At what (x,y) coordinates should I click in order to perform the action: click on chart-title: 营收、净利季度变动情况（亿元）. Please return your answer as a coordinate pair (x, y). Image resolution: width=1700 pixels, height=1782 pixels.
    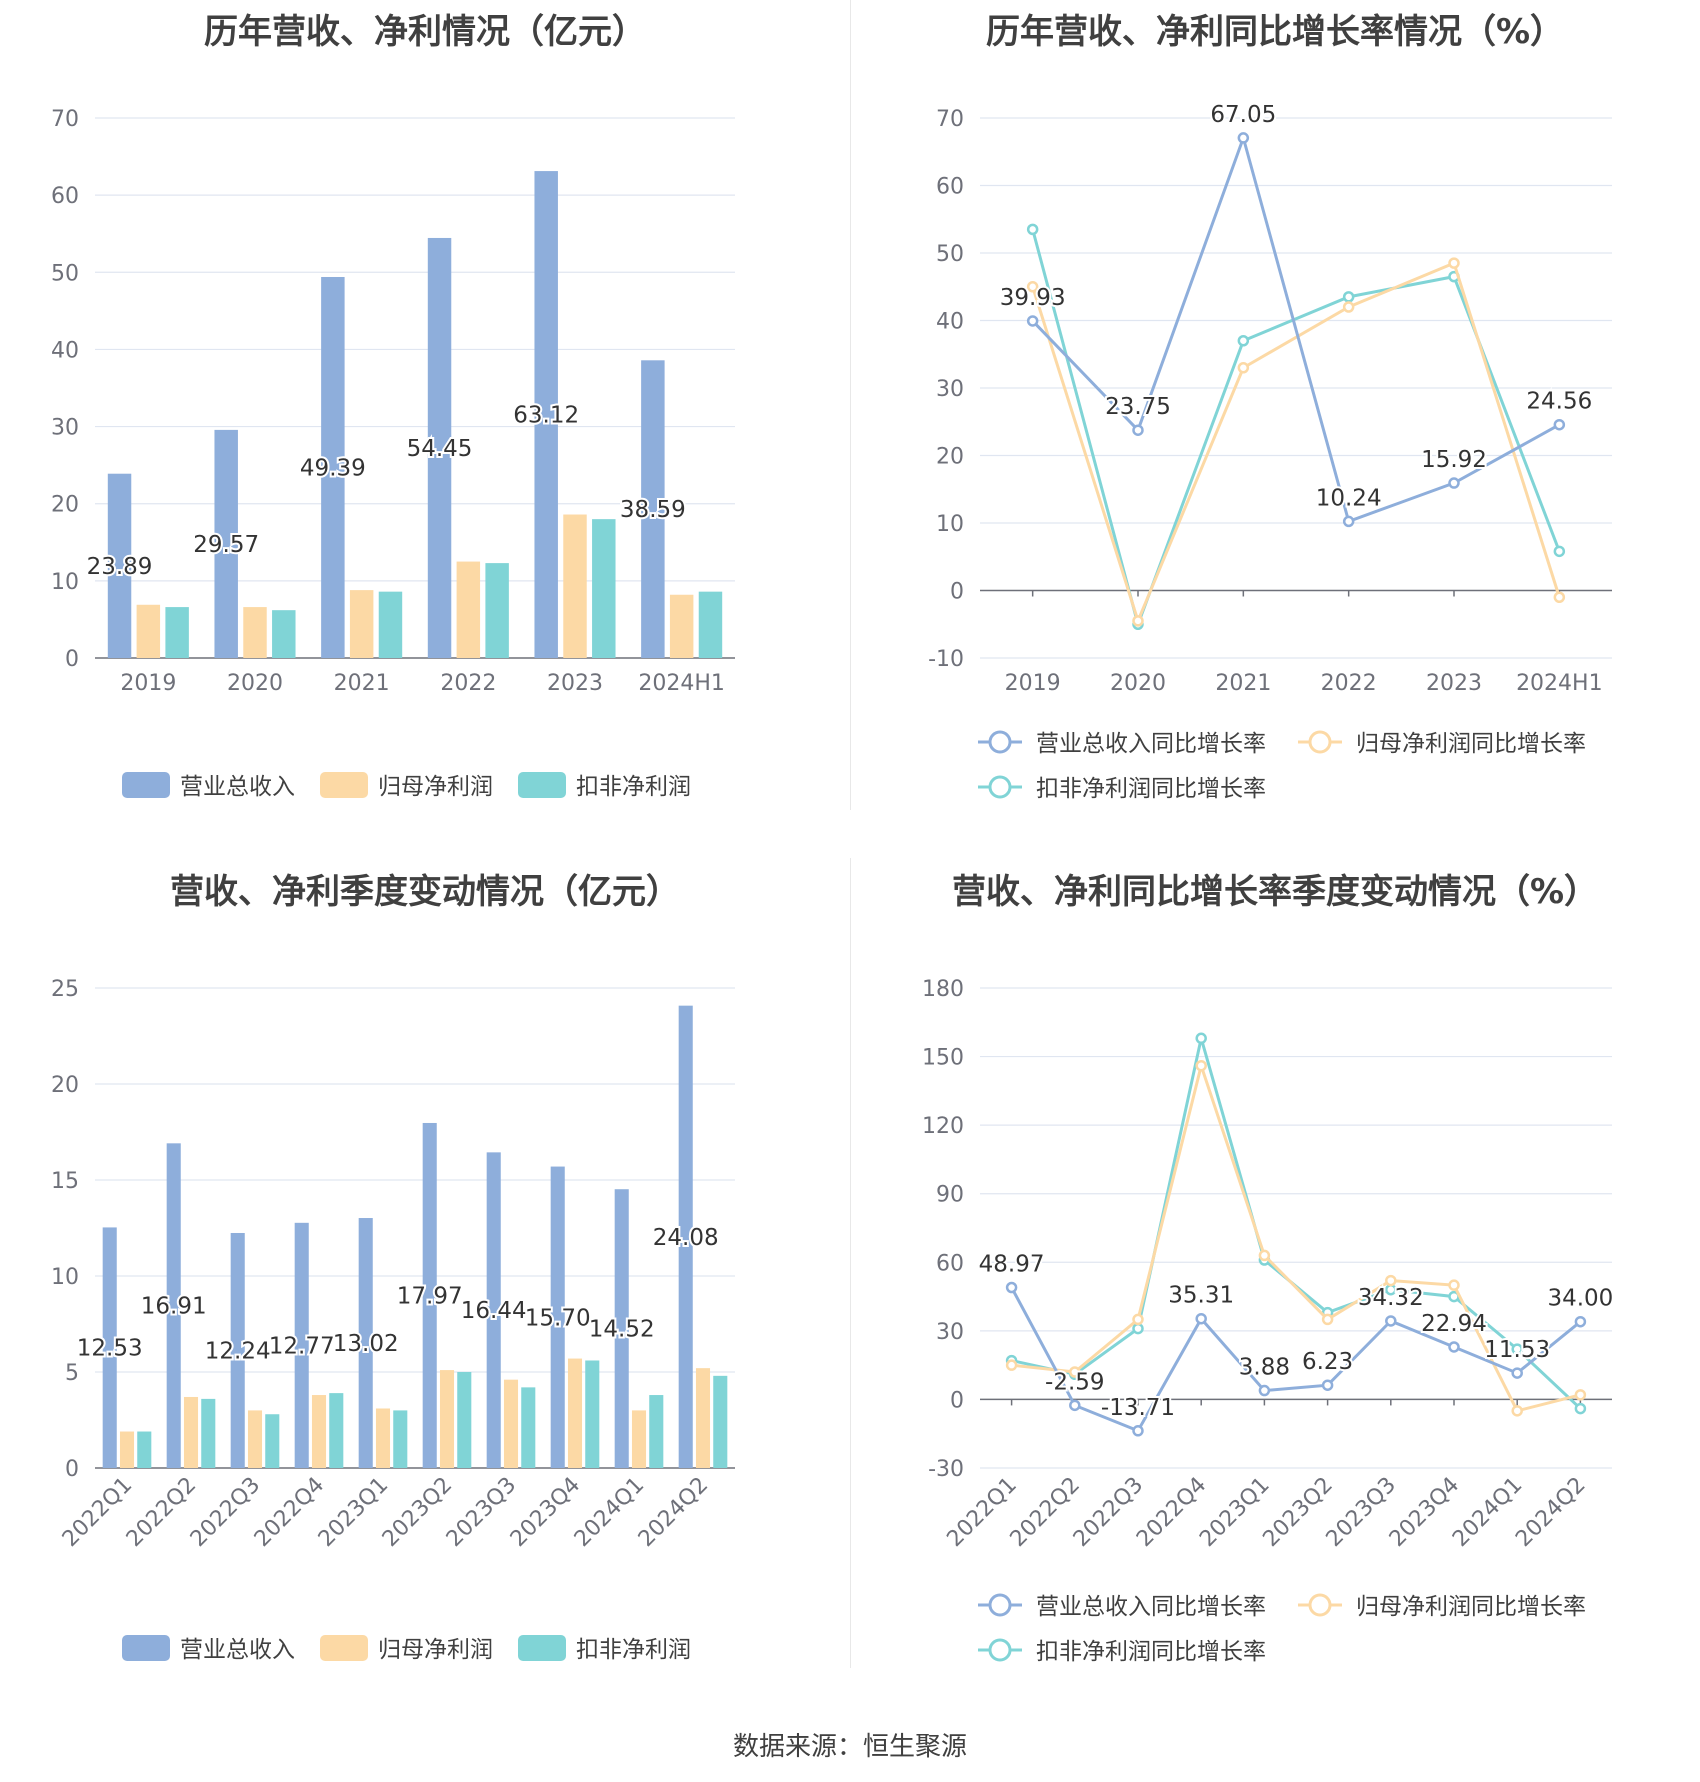
    Looking at the image, I should click on (425, 892).